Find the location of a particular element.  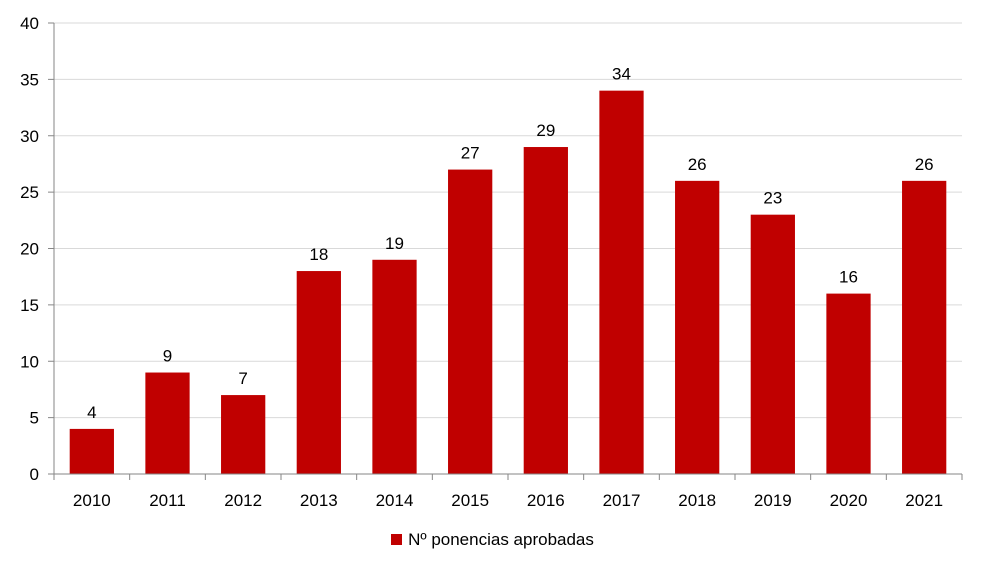

x-tick-label-2021: 2021 is located at coordinates (924, 500).